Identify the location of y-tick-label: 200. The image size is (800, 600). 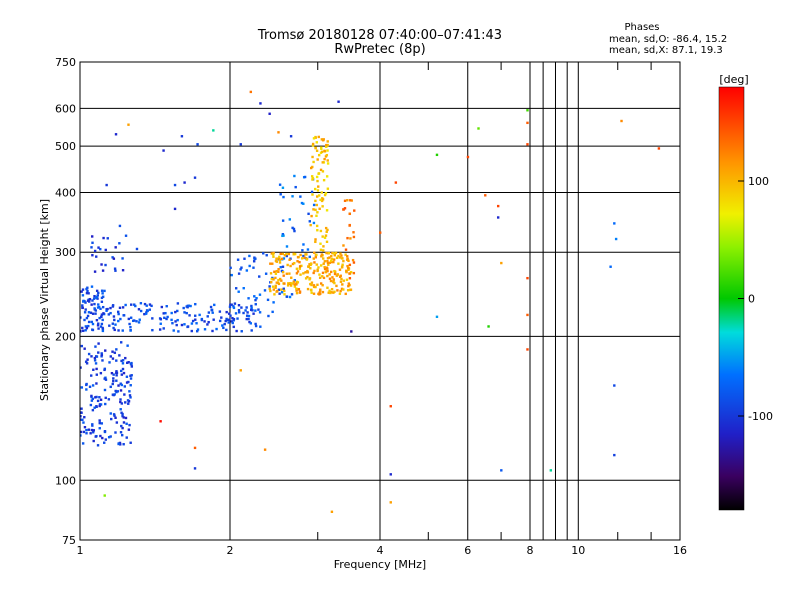
(65, 336).